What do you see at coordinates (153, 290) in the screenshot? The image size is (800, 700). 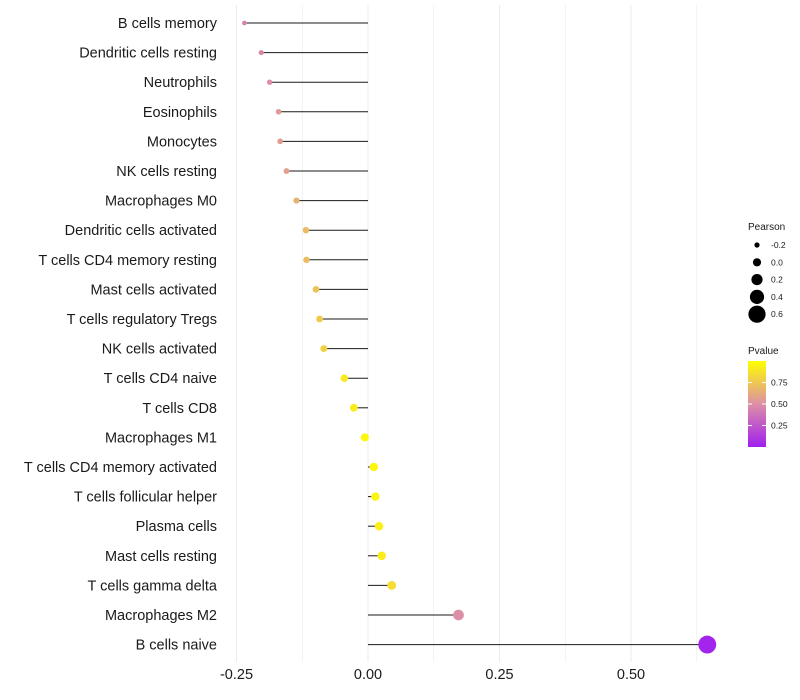 I see `category-label: Mast cells activated` at bounding box center [153, 290].